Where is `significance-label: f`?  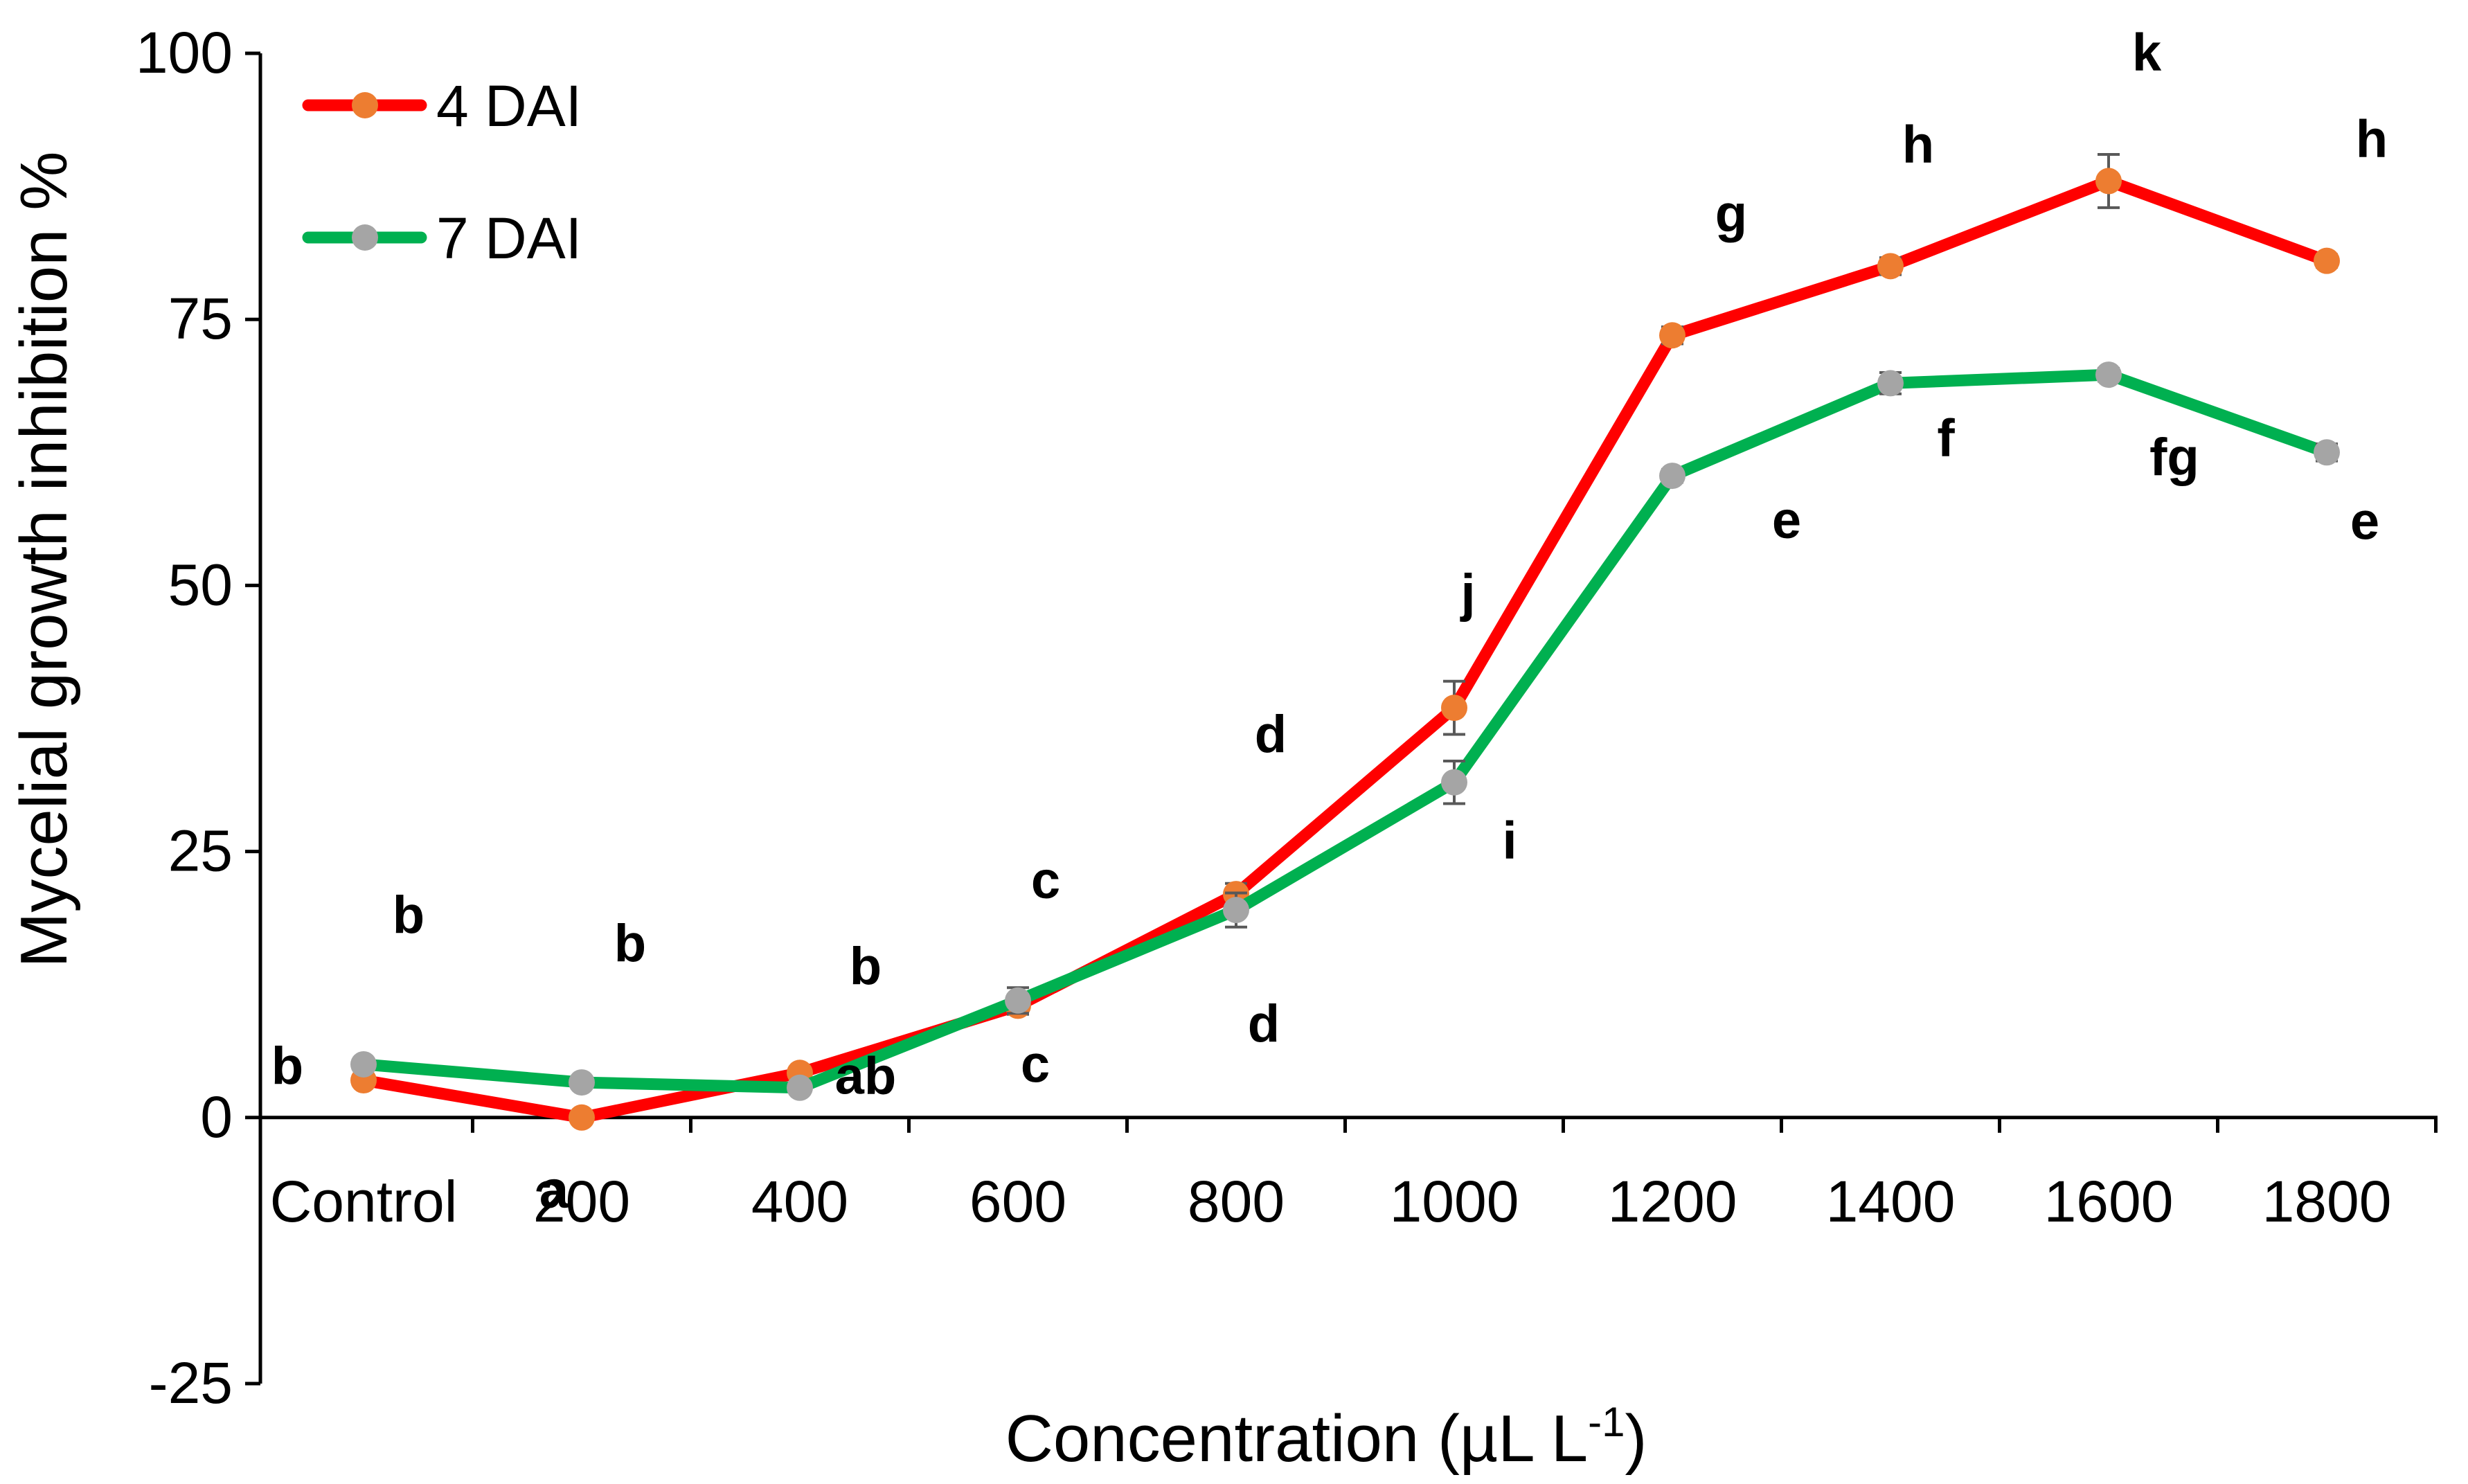 significance-label: f is located at coordinates (1946, 438).